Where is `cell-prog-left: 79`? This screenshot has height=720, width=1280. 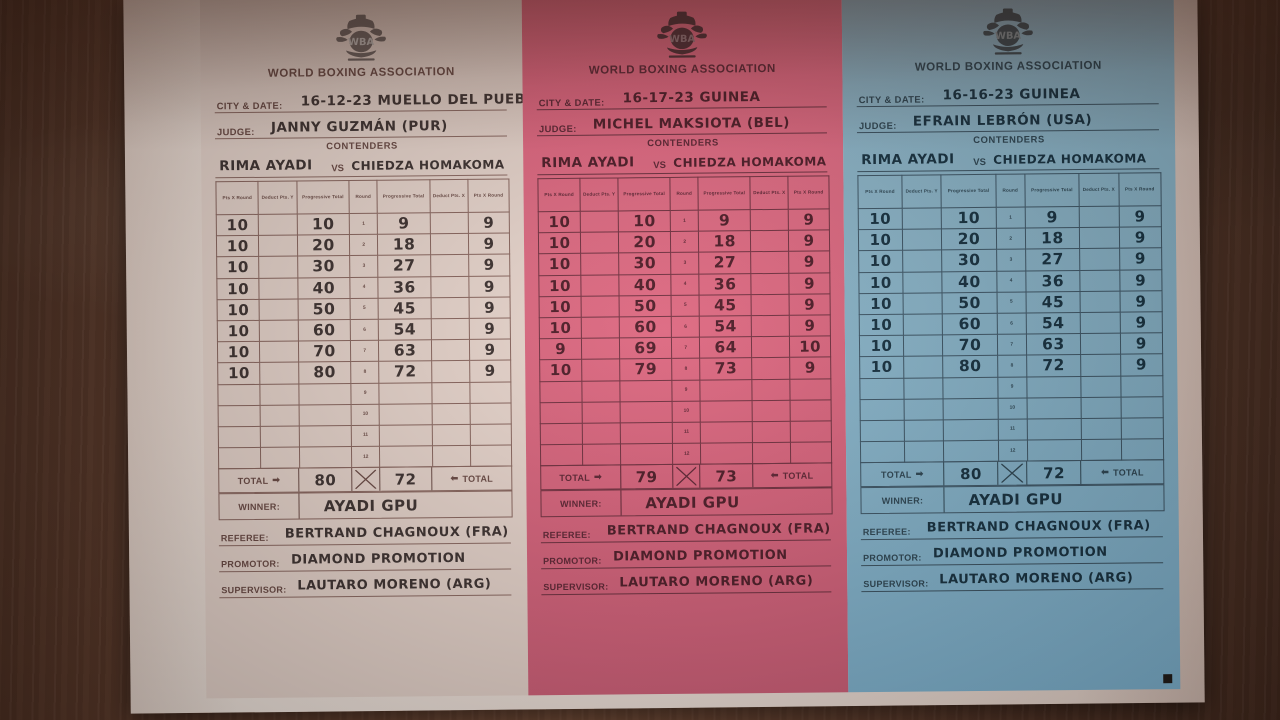
cell-prog-left: 79 is located at coordinates (646, 369).